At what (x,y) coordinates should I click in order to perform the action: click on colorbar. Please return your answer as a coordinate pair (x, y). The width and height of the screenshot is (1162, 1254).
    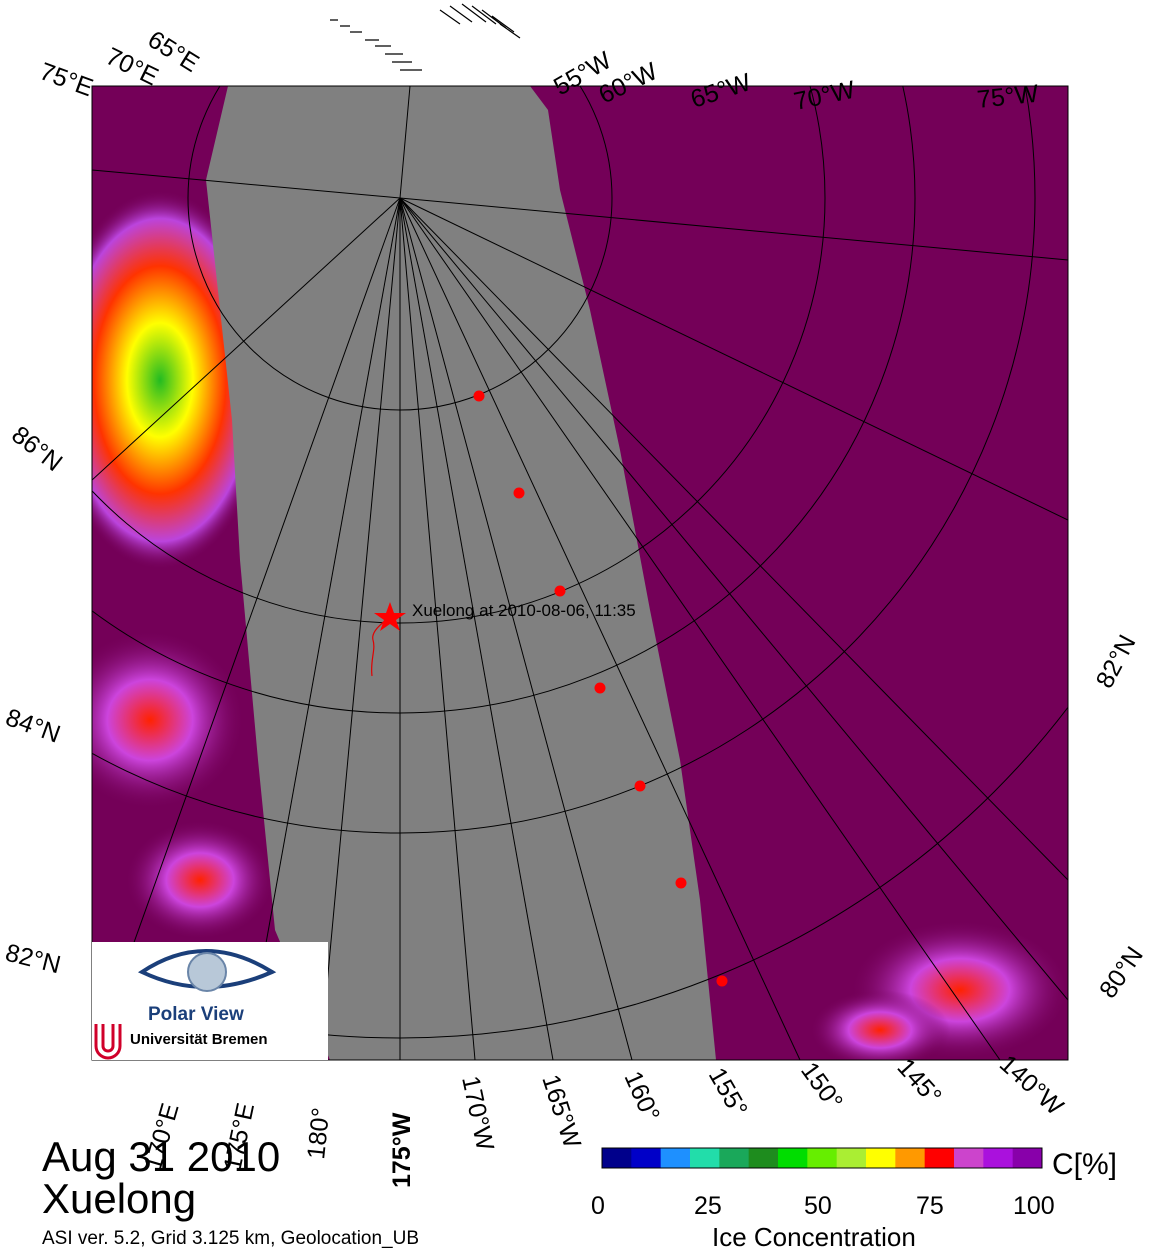
    Looking at the image, I should click on (822, 1158).